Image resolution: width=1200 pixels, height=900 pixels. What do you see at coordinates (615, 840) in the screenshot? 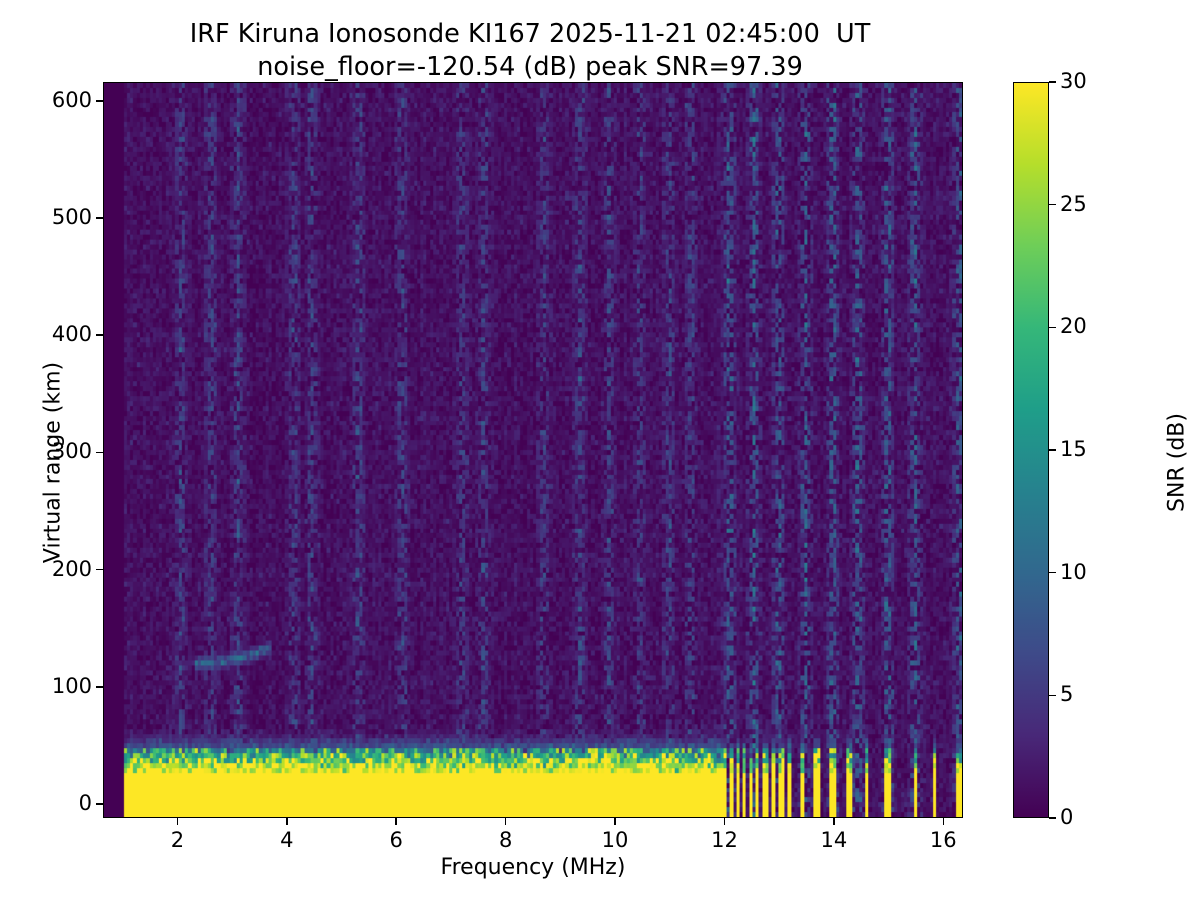
I see `x-tick-label: 10` at bounding box center [615, 840].